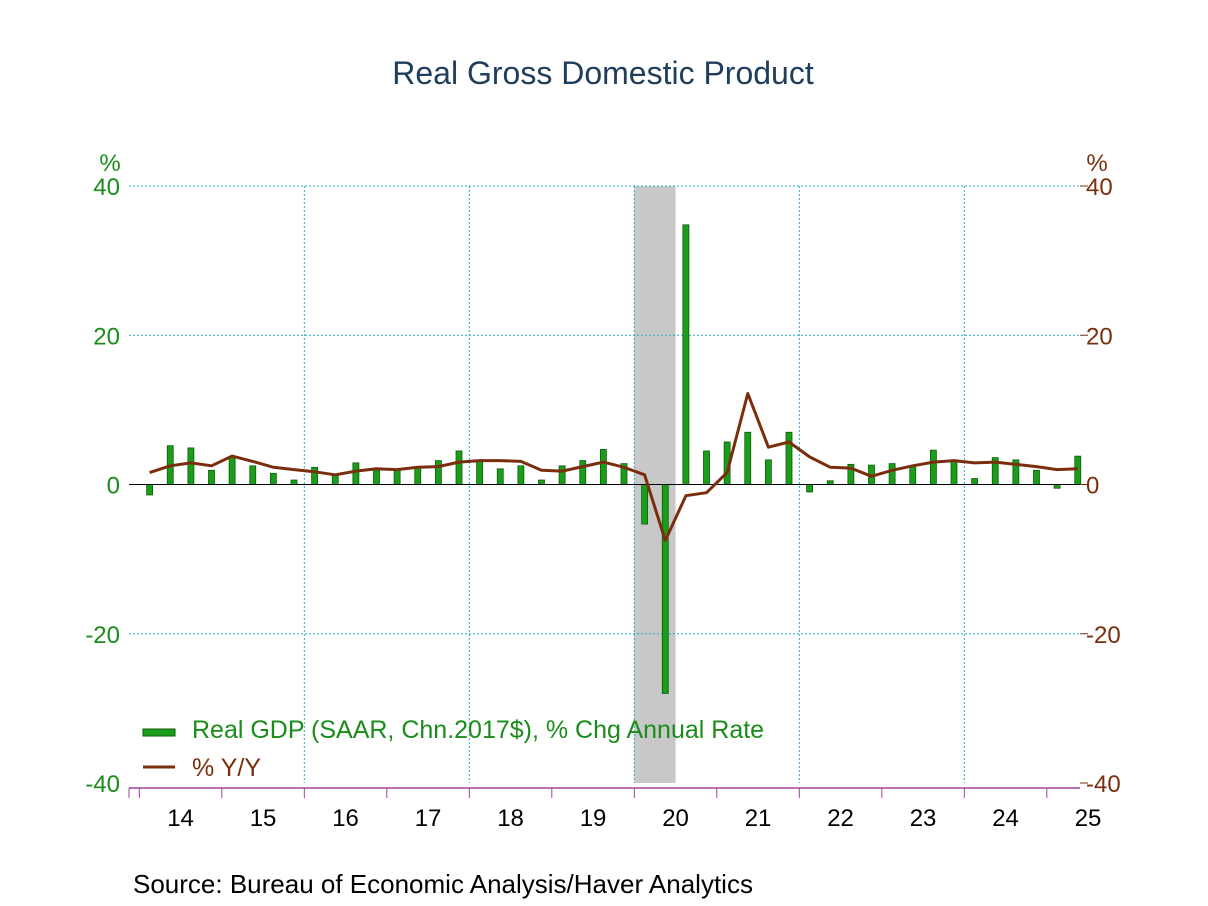  Describe the element at coordinates (263, 818) in the screenshot. I see `x-tick-label: 15` at that location.